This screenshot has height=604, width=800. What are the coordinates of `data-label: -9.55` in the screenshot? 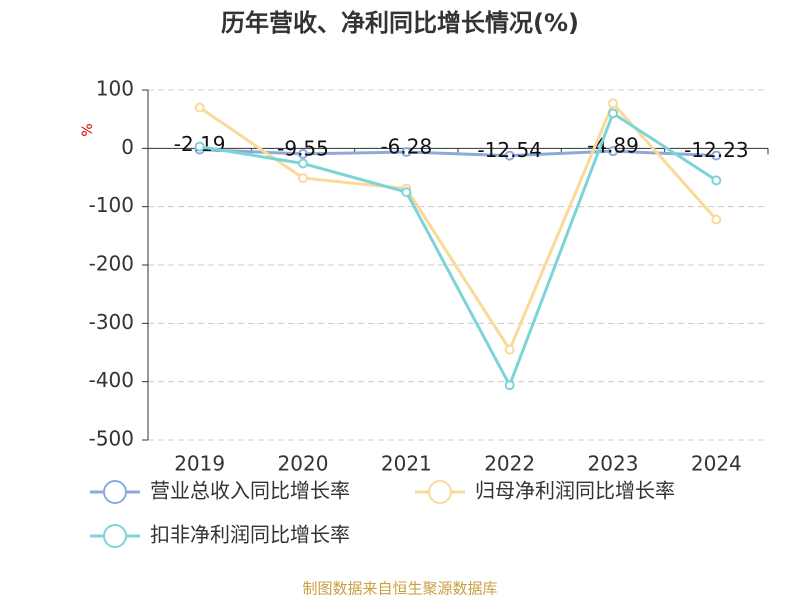 It's located at (303, 148).